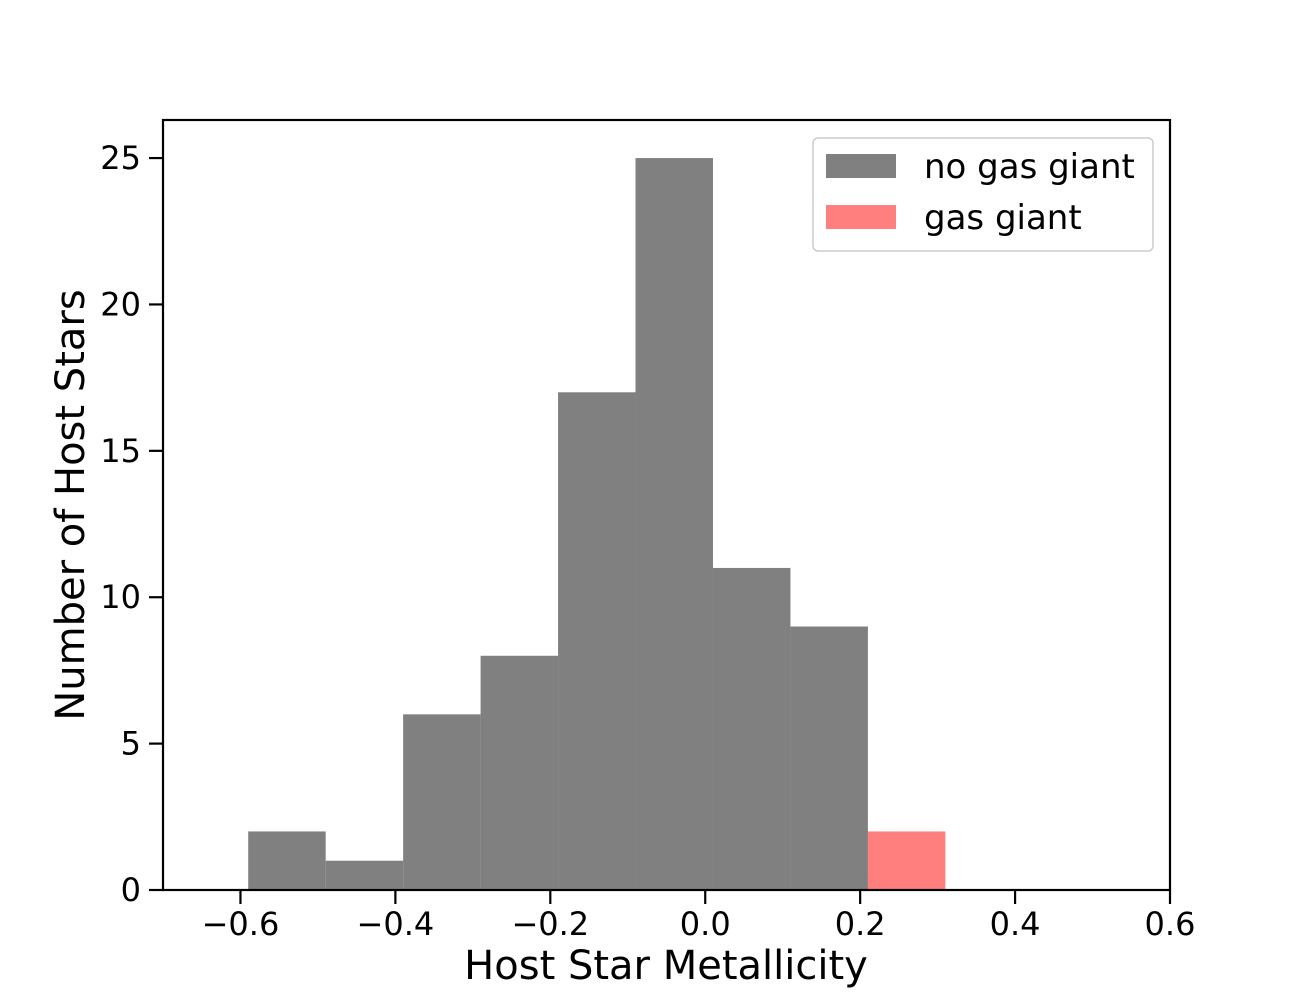 This screenshot has width=1300, height=1004. I want to click on legend-label-no-gas-giant: no gas giant, so click(1029, 167).